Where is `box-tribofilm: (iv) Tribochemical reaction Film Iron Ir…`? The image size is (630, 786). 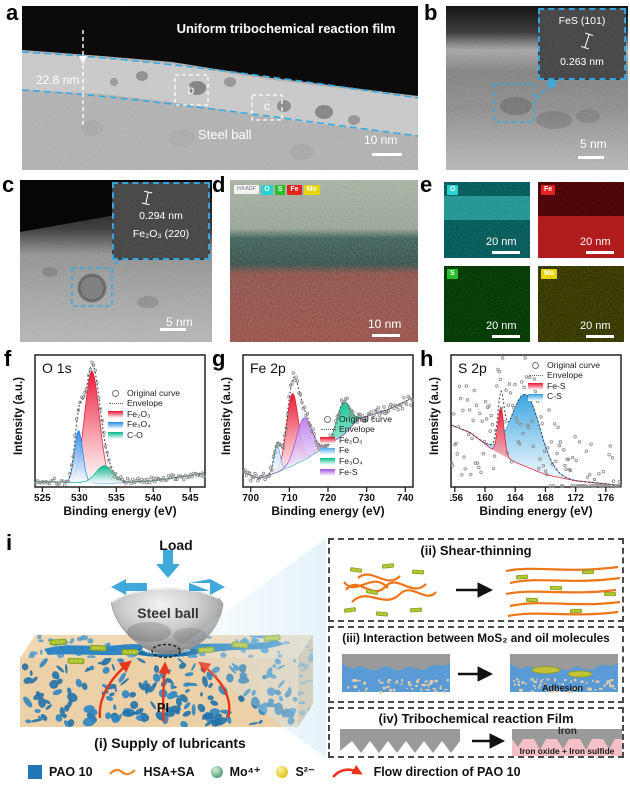 box-tribofilm: (iv) Tribochemical reaction Film Iron Ir… is located at coordinates (476, 732).